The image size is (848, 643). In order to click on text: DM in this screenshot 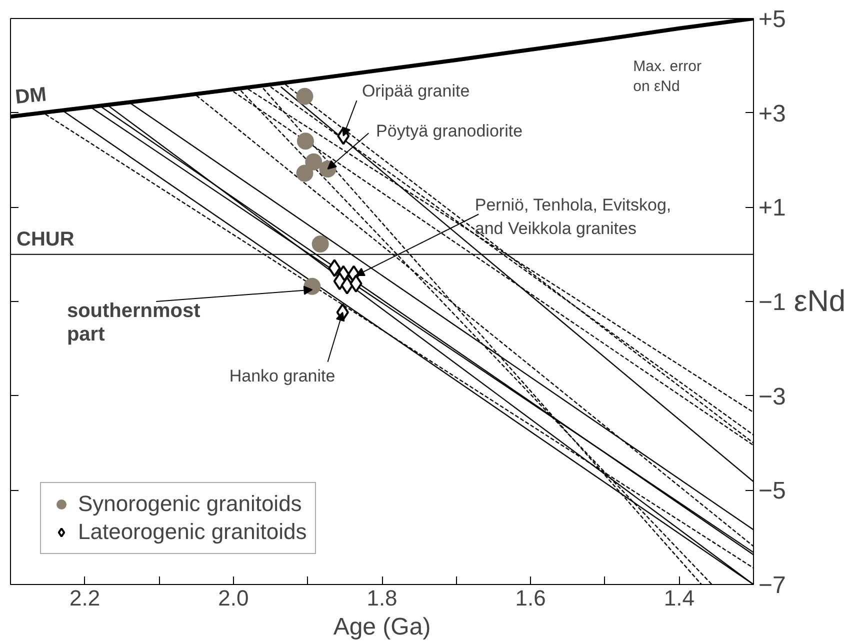, I will do `click(31, 96)`.